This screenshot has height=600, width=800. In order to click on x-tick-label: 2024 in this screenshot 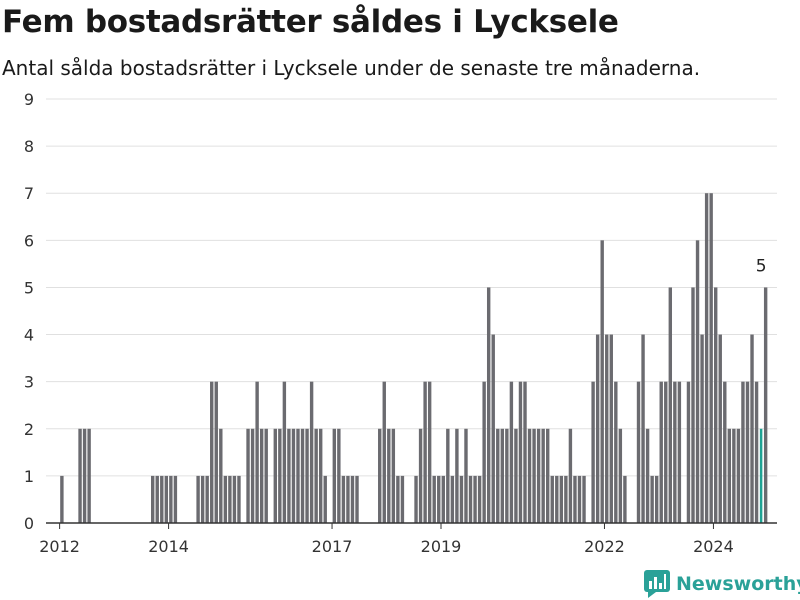, I will do `click(713, 546)`.